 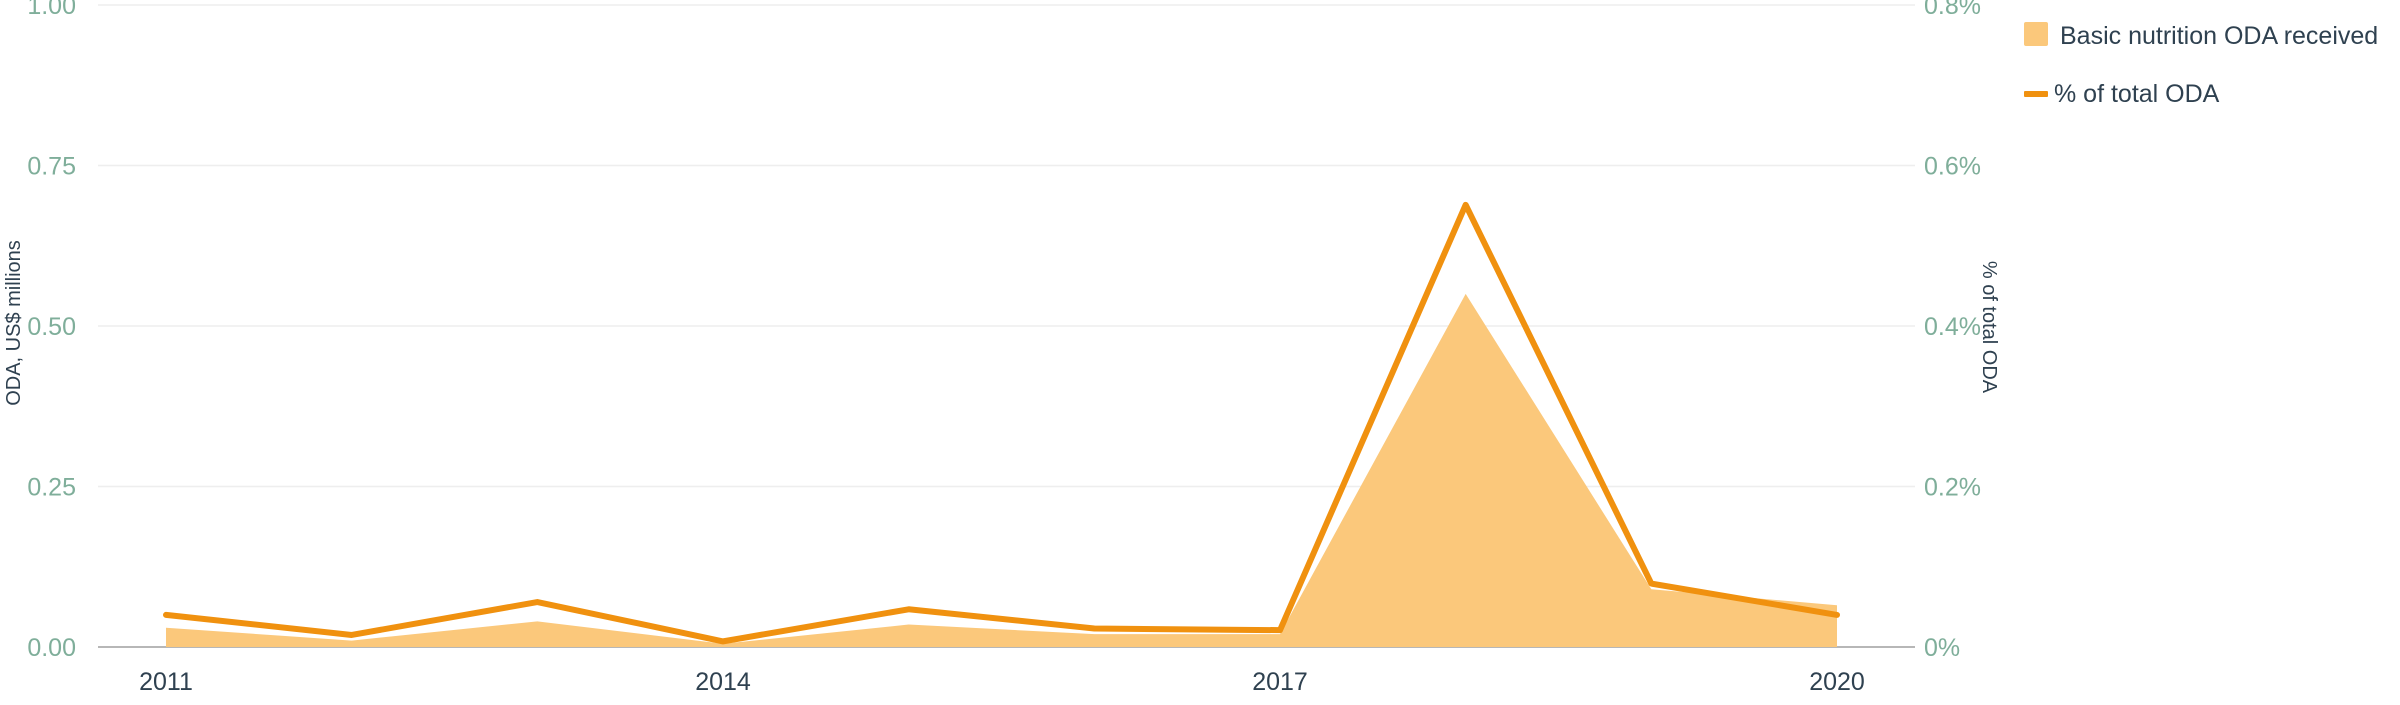 I want to click on left-tick-label: 0.50, so click(x=51, y=327).